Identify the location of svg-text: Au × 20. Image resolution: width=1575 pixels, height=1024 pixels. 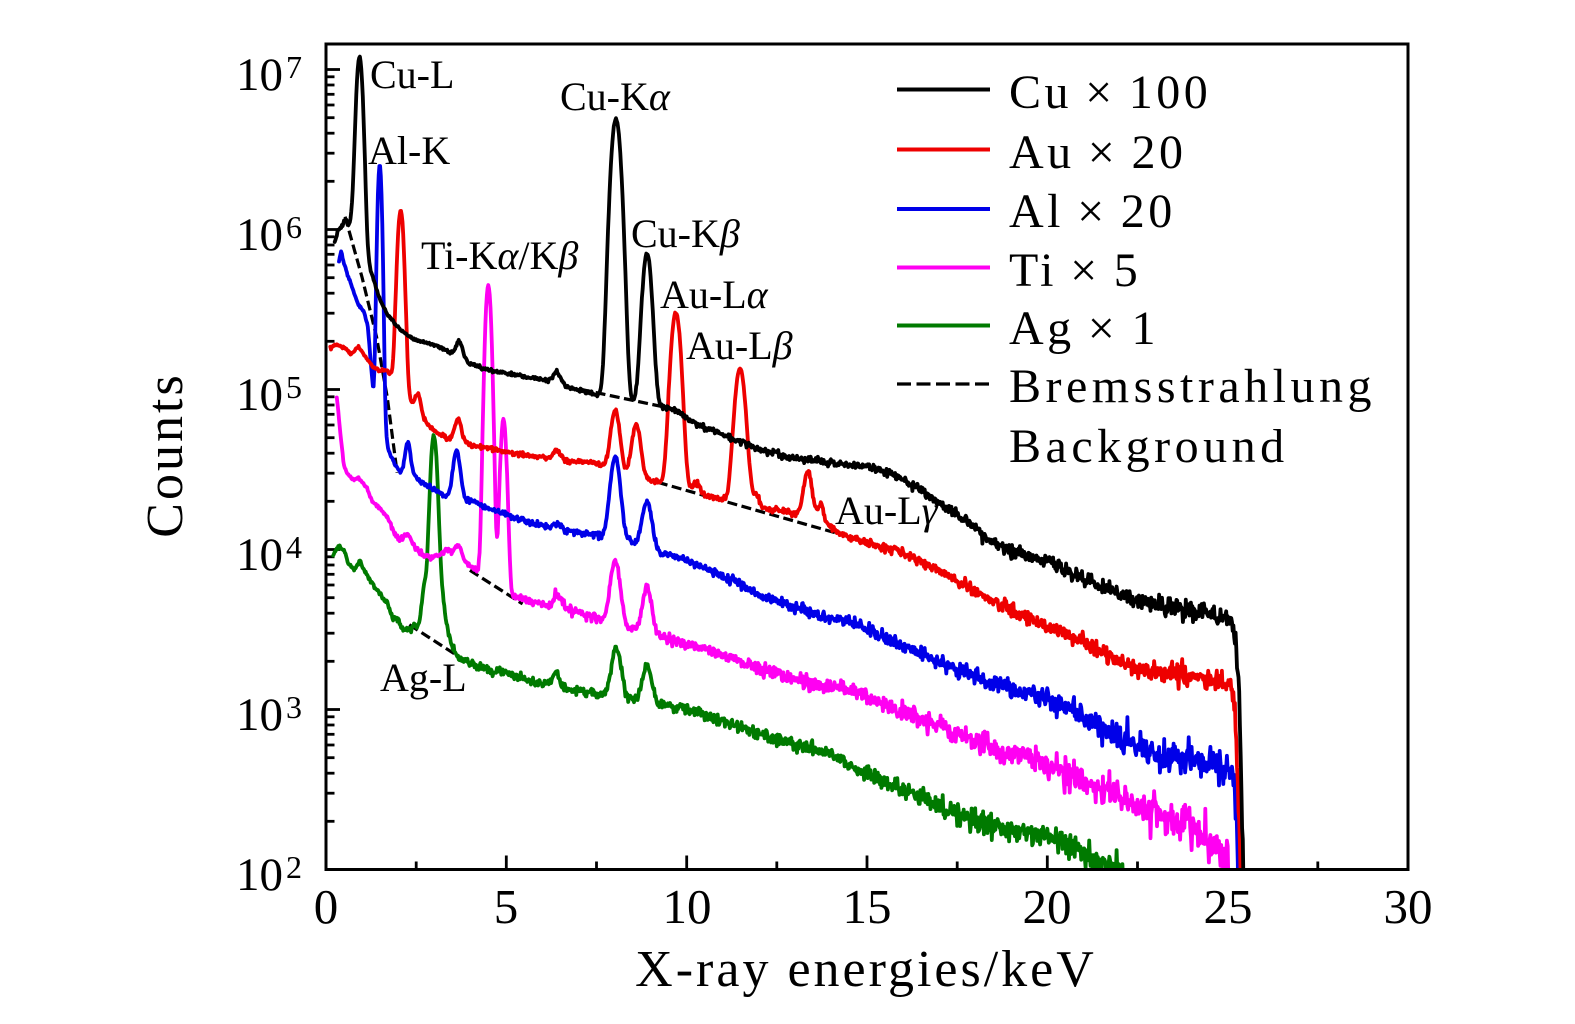
(1097, 152).